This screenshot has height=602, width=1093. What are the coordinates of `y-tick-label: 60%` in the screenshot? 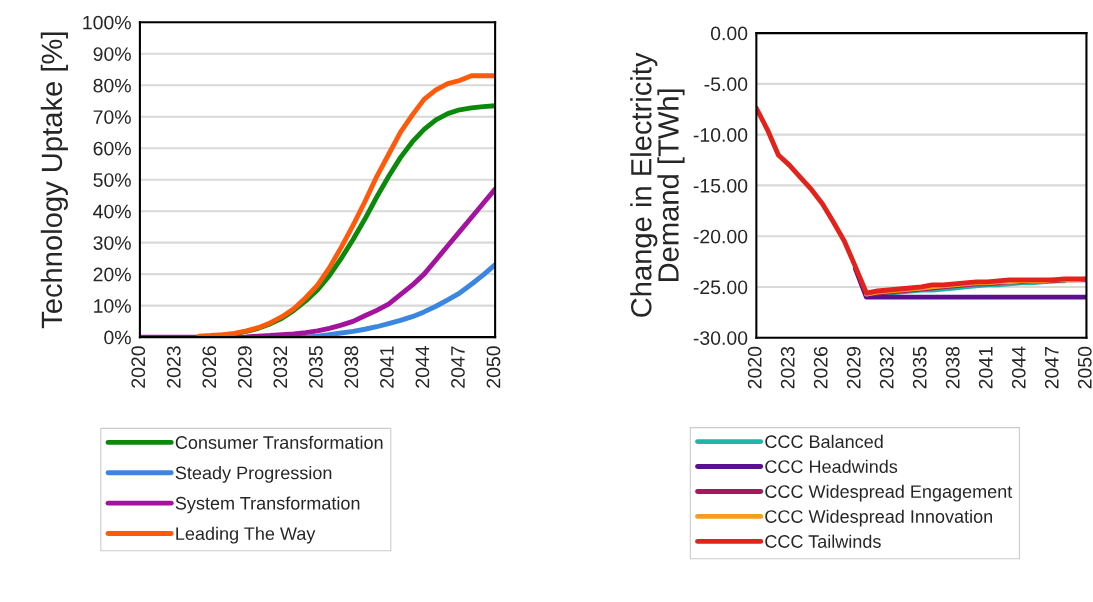 It's located at (112, 148).